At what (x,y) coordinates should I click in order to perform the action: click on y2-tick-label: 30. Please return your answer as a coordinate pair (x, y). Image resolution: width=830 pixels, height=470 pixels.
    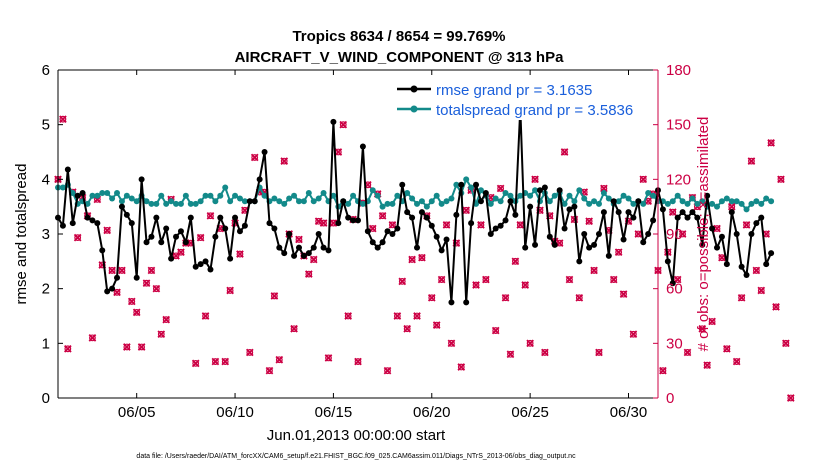
    Looking at the image, I should click on (674, 343).